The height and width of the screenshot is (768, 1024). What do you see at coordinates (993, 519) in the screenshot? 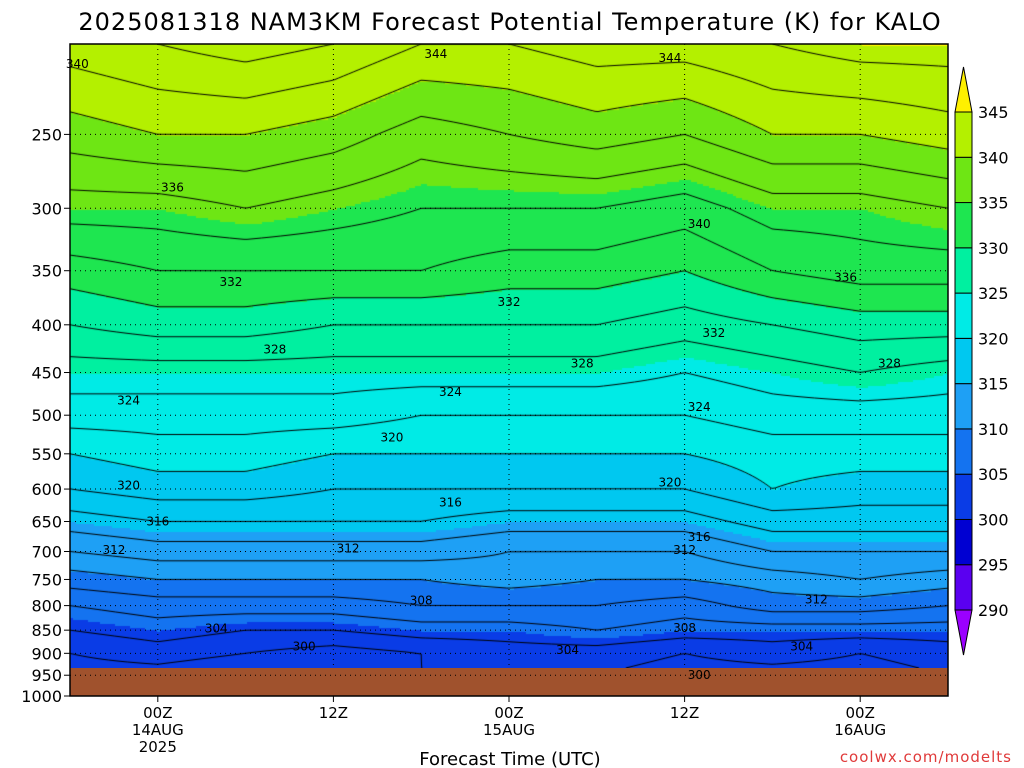
I see `colorbar-tick-label: 300` at bounding box center [993, 519].